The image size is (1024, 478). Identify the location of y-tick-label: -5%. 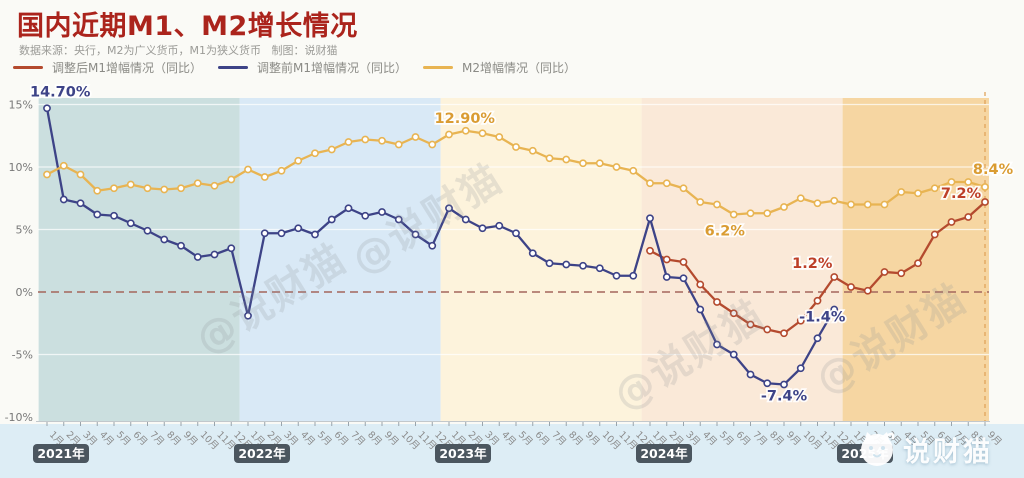
(22, 355).